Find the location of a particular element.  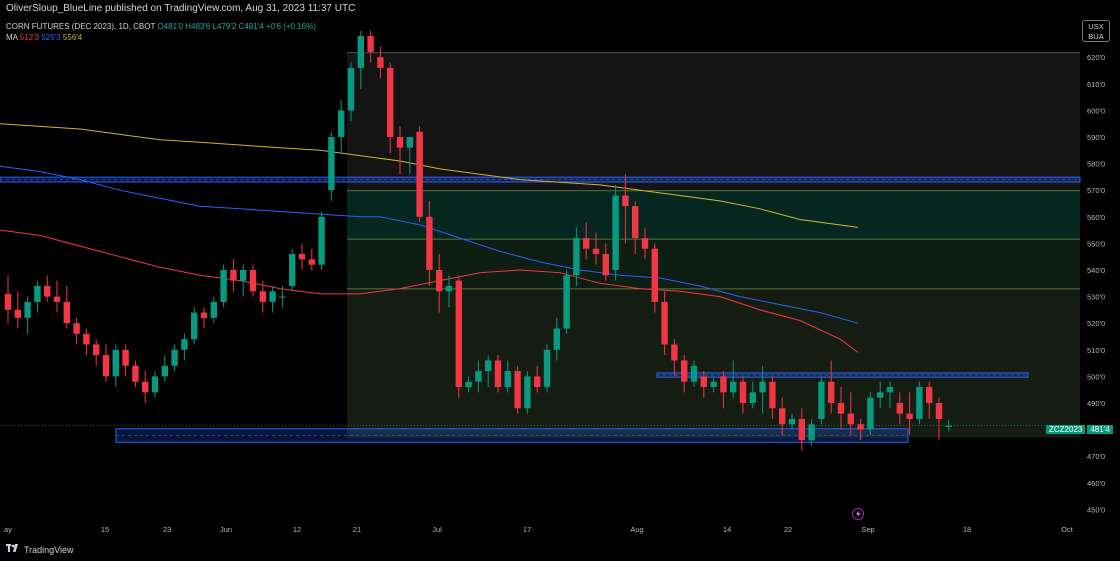

x-tick-label: Sep is located at coordinates (867, 529).